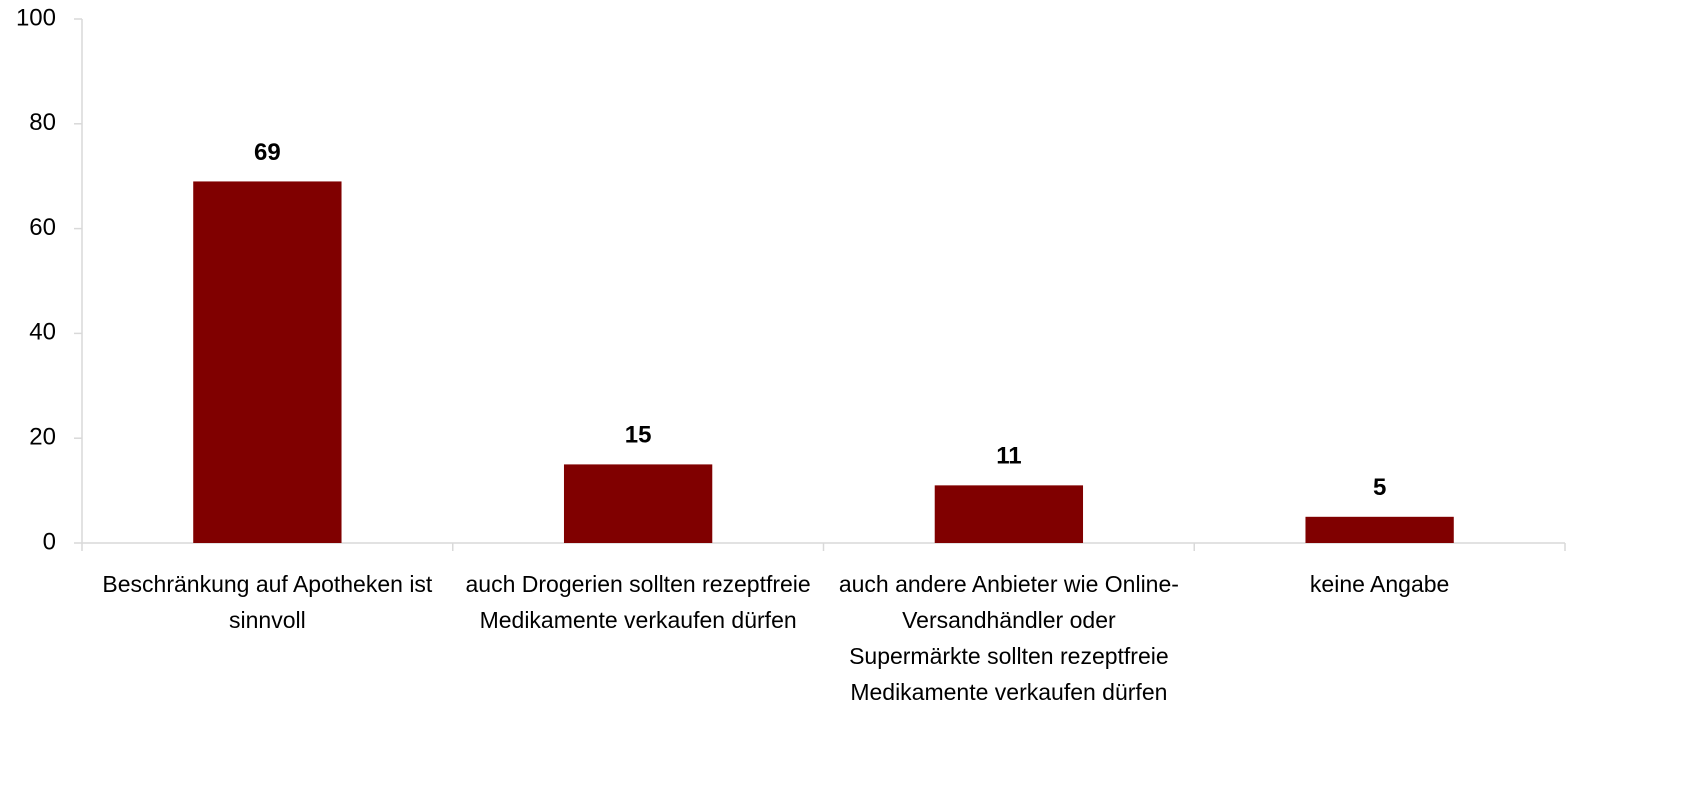 This screenshot has width=1694, height=797. I want to click on y-tick-label: 0, so click(49, 541).